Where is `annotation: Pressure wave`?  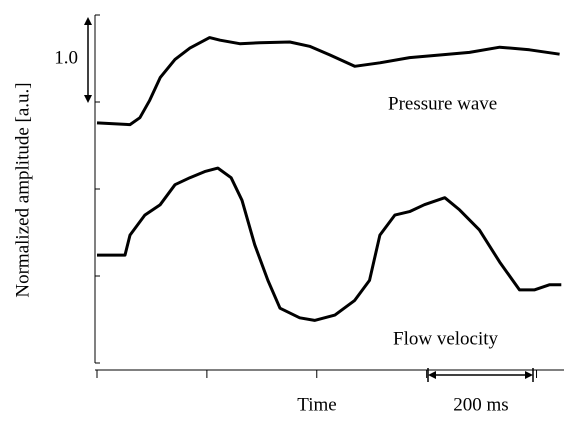
annotation: Pressure wave is located at coordinates (442, 103).